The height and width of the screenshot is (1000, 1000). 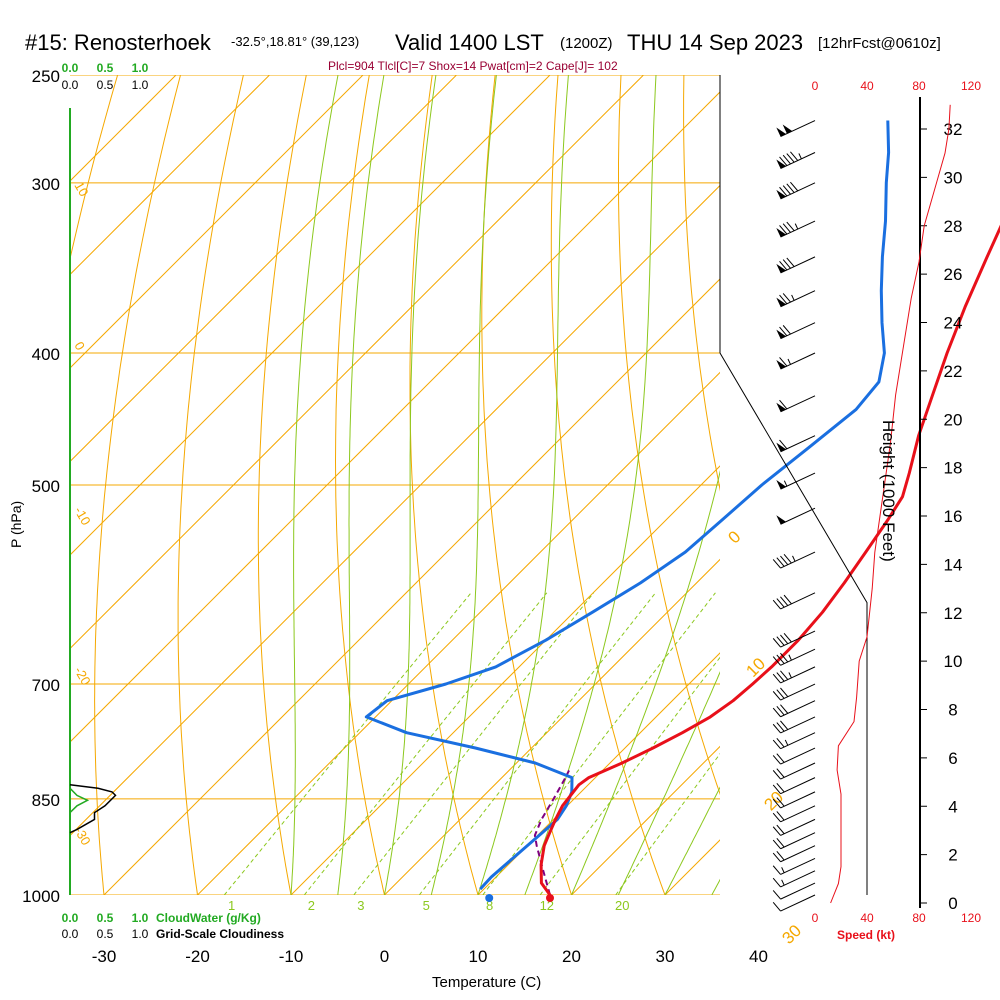 What do you see at coordinates (551, 832) in the screenshot?
I see `parcel-trace` at bounding box center [551, 832].